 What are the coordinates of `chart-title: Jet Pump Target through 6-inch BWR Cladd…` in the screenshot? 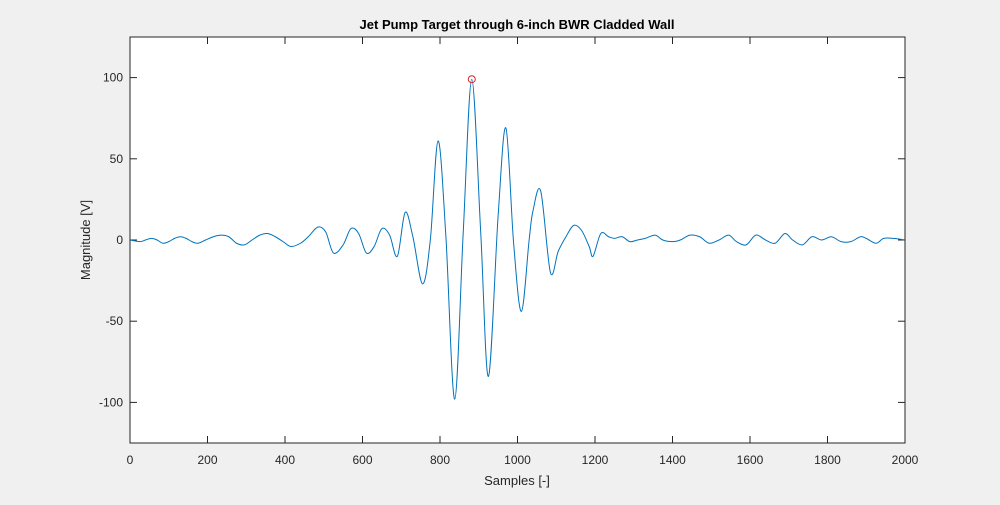 It's located at (517, 24).